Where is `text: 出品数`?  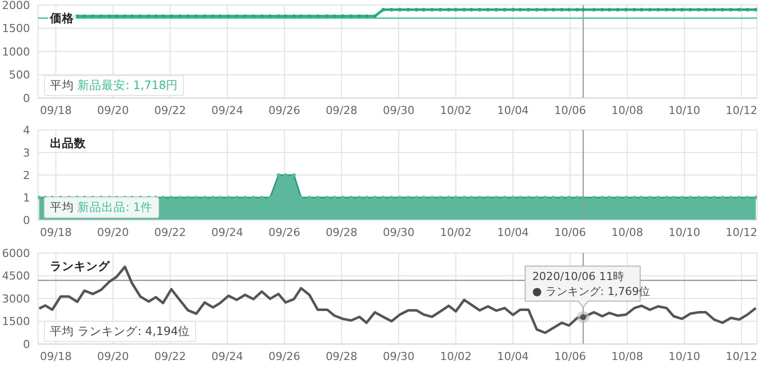
text: 出品数 is located at coordinates (68, 143).